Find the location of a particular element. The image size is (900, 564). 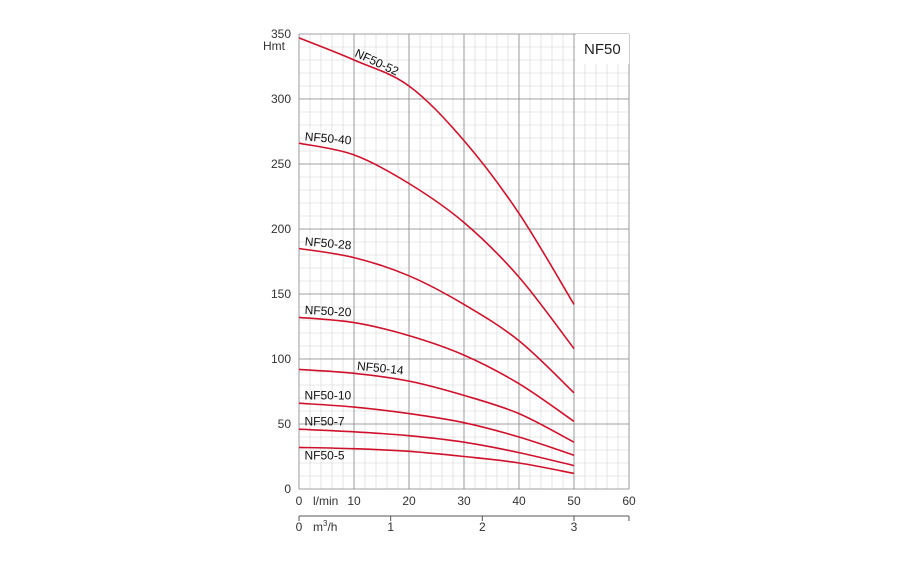

series-label-nf50-20: NF50-20 is located at coordinates (328, 311).